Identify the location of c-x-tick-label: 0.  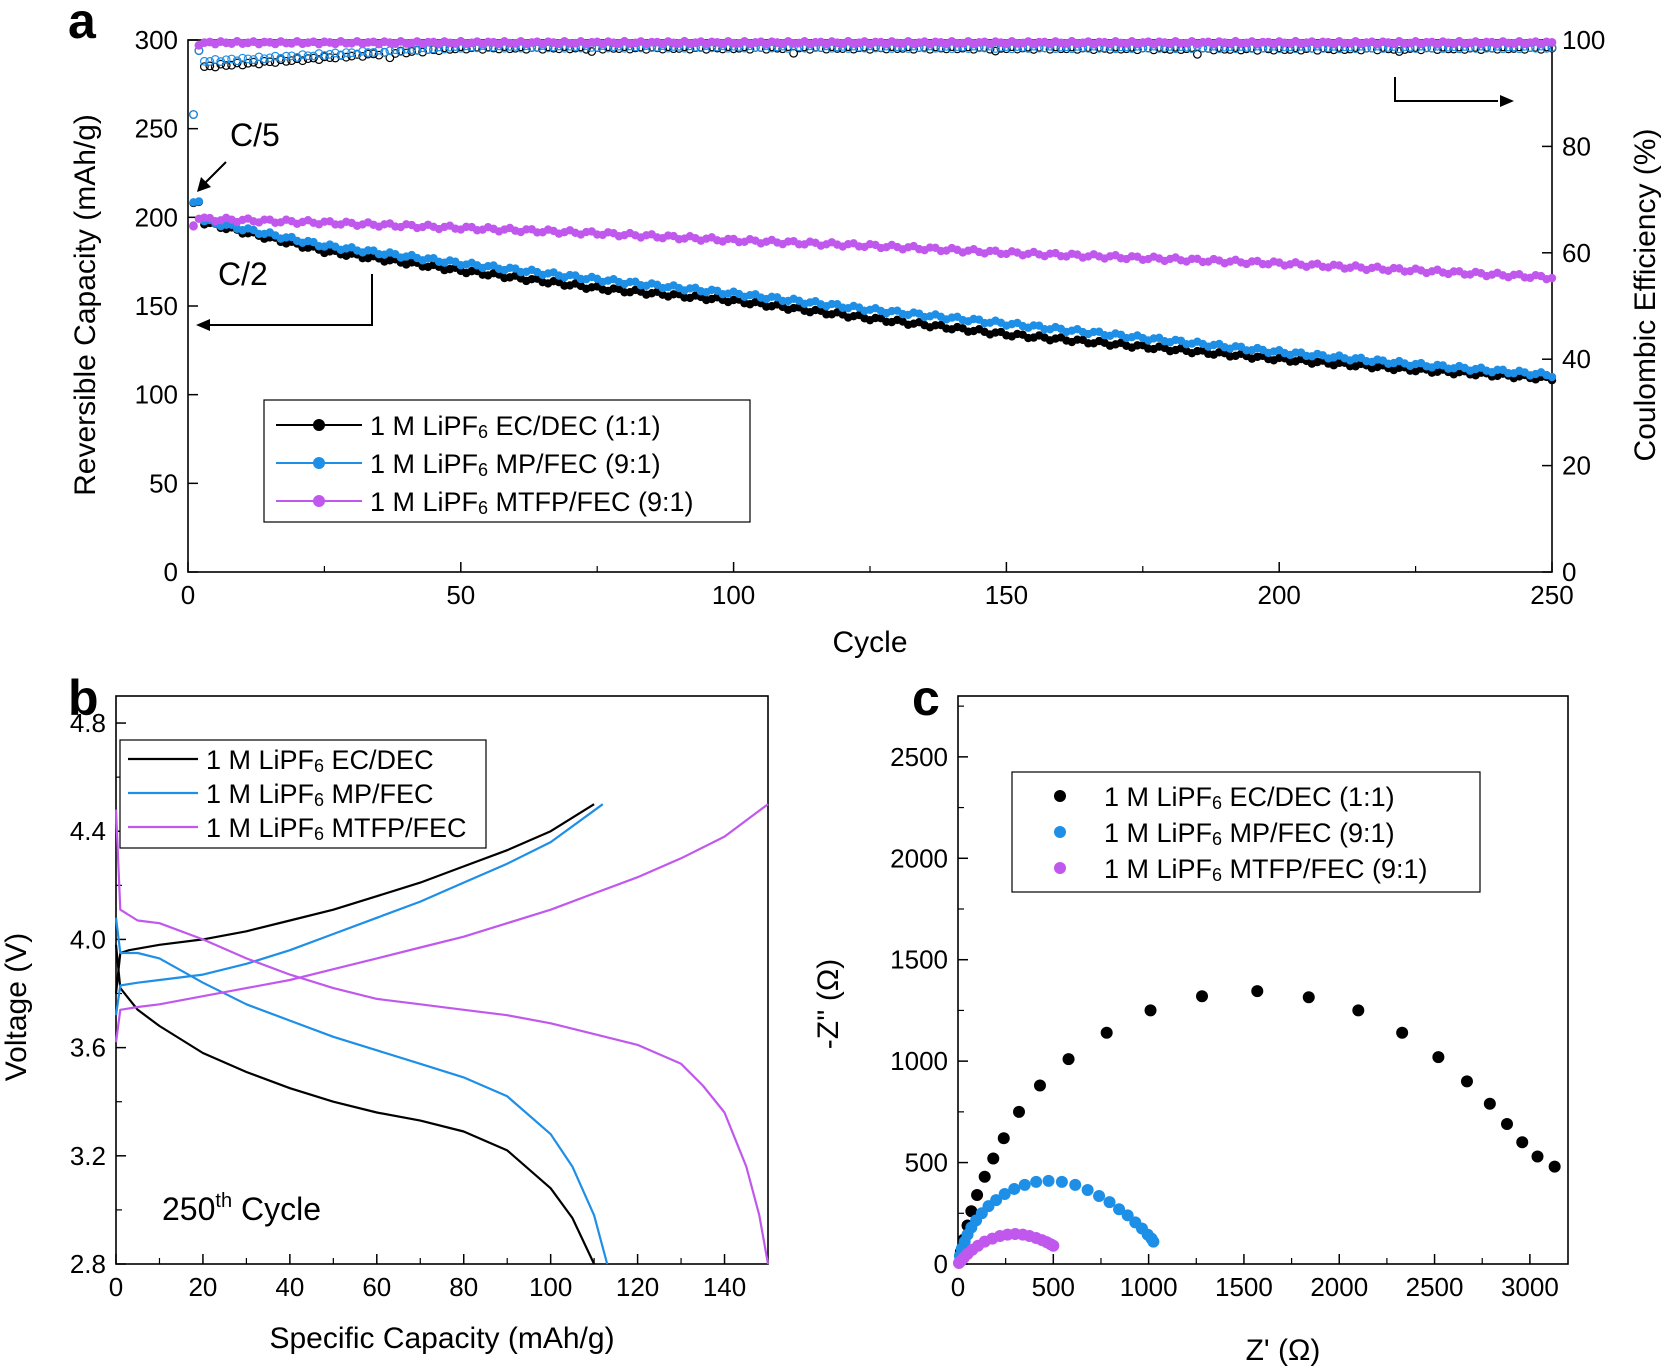
(958, 1287).